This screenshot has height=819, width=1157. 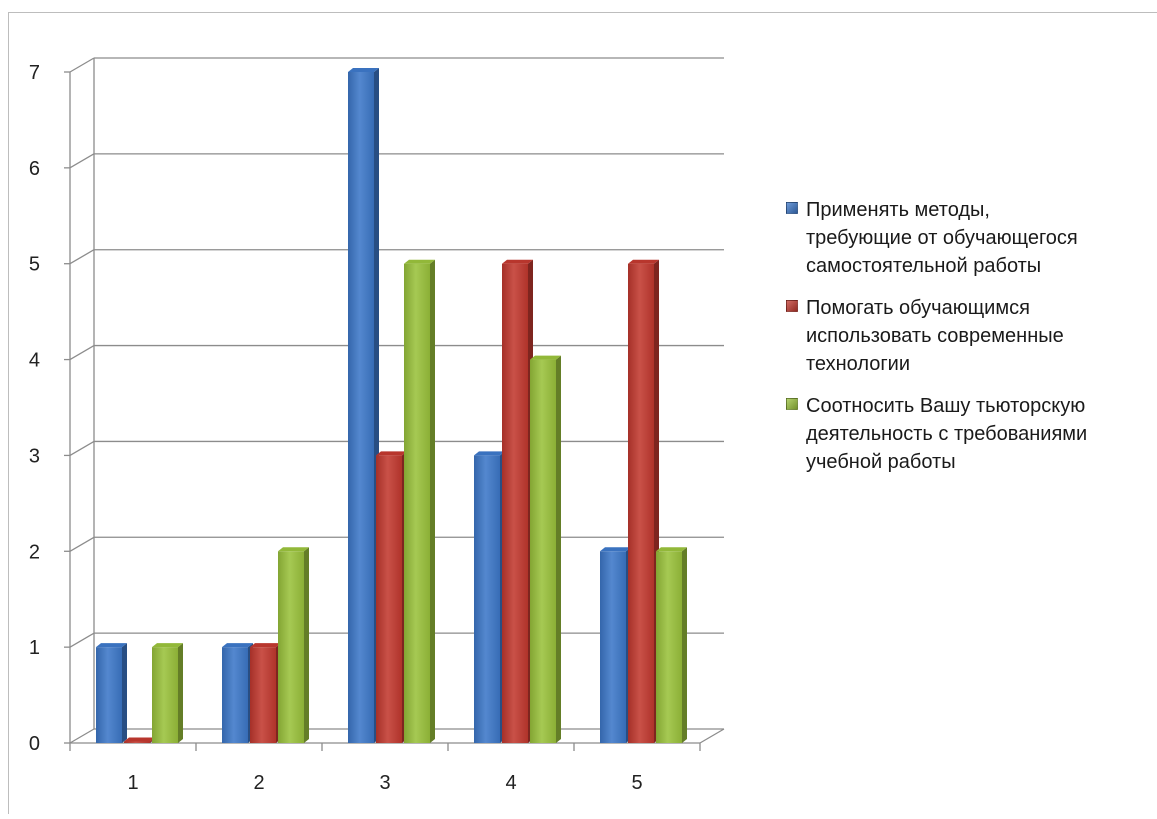 What do you see at coordinates (34, 456) in the screenshot?
I see `y-tick-label: 3` at bounding box center [34, 456].